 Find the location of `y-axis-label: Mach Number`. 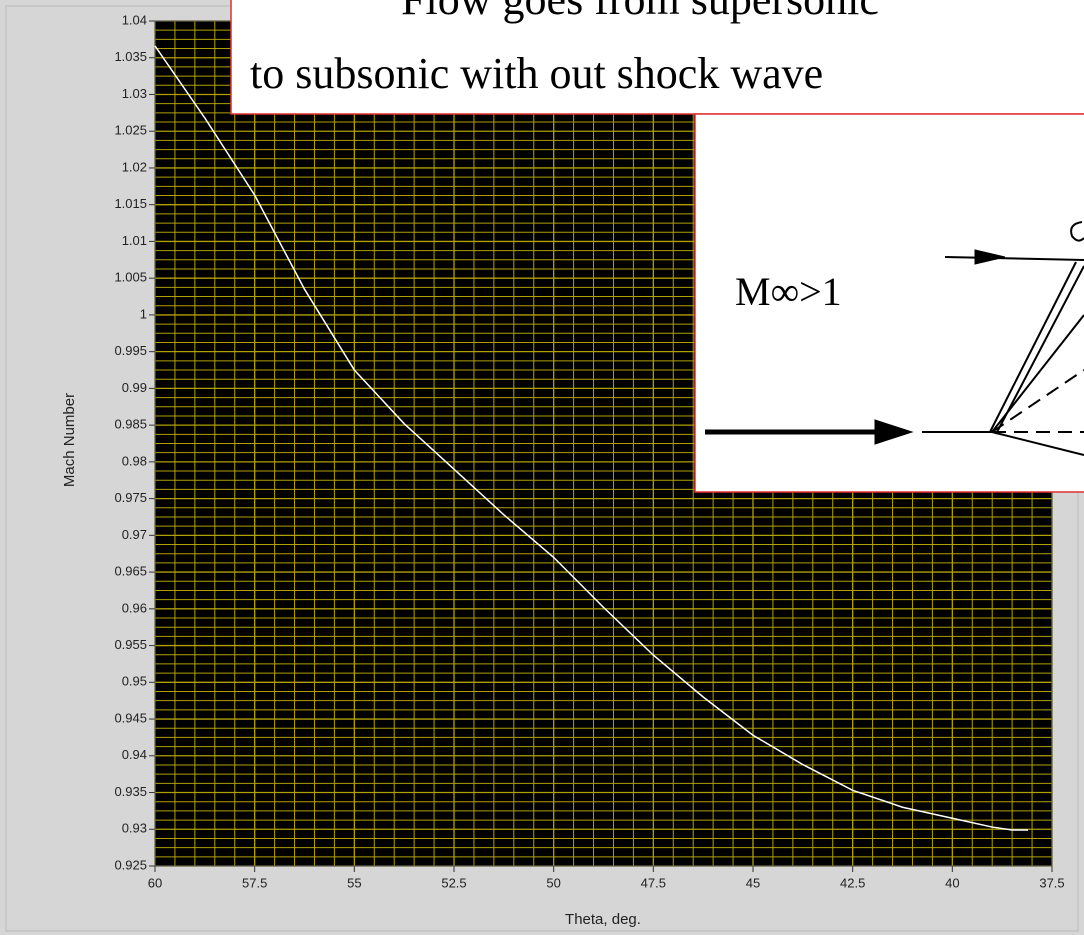

y-axis-label: Mach Number is located at coordinates (69, 440).